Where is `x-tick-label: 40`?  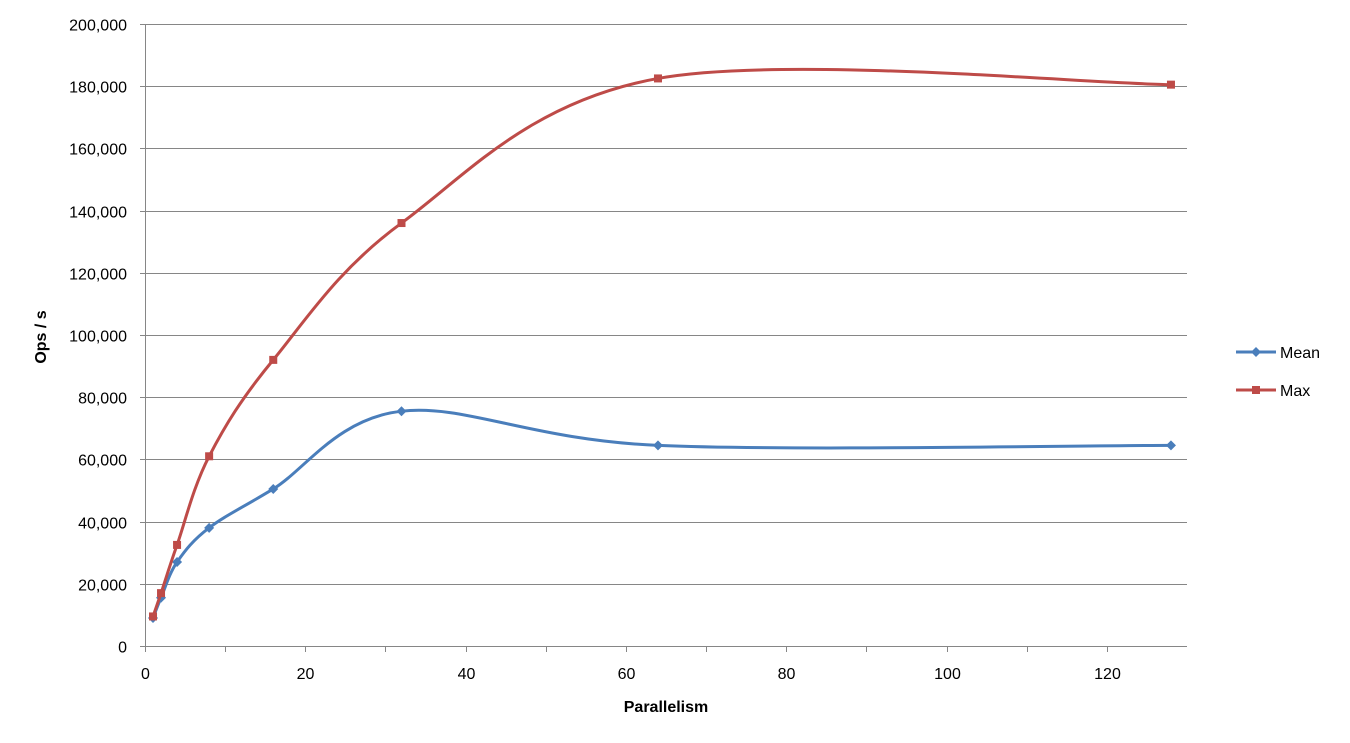
x-tick-label: 40 is located at coordinates (467, 674).